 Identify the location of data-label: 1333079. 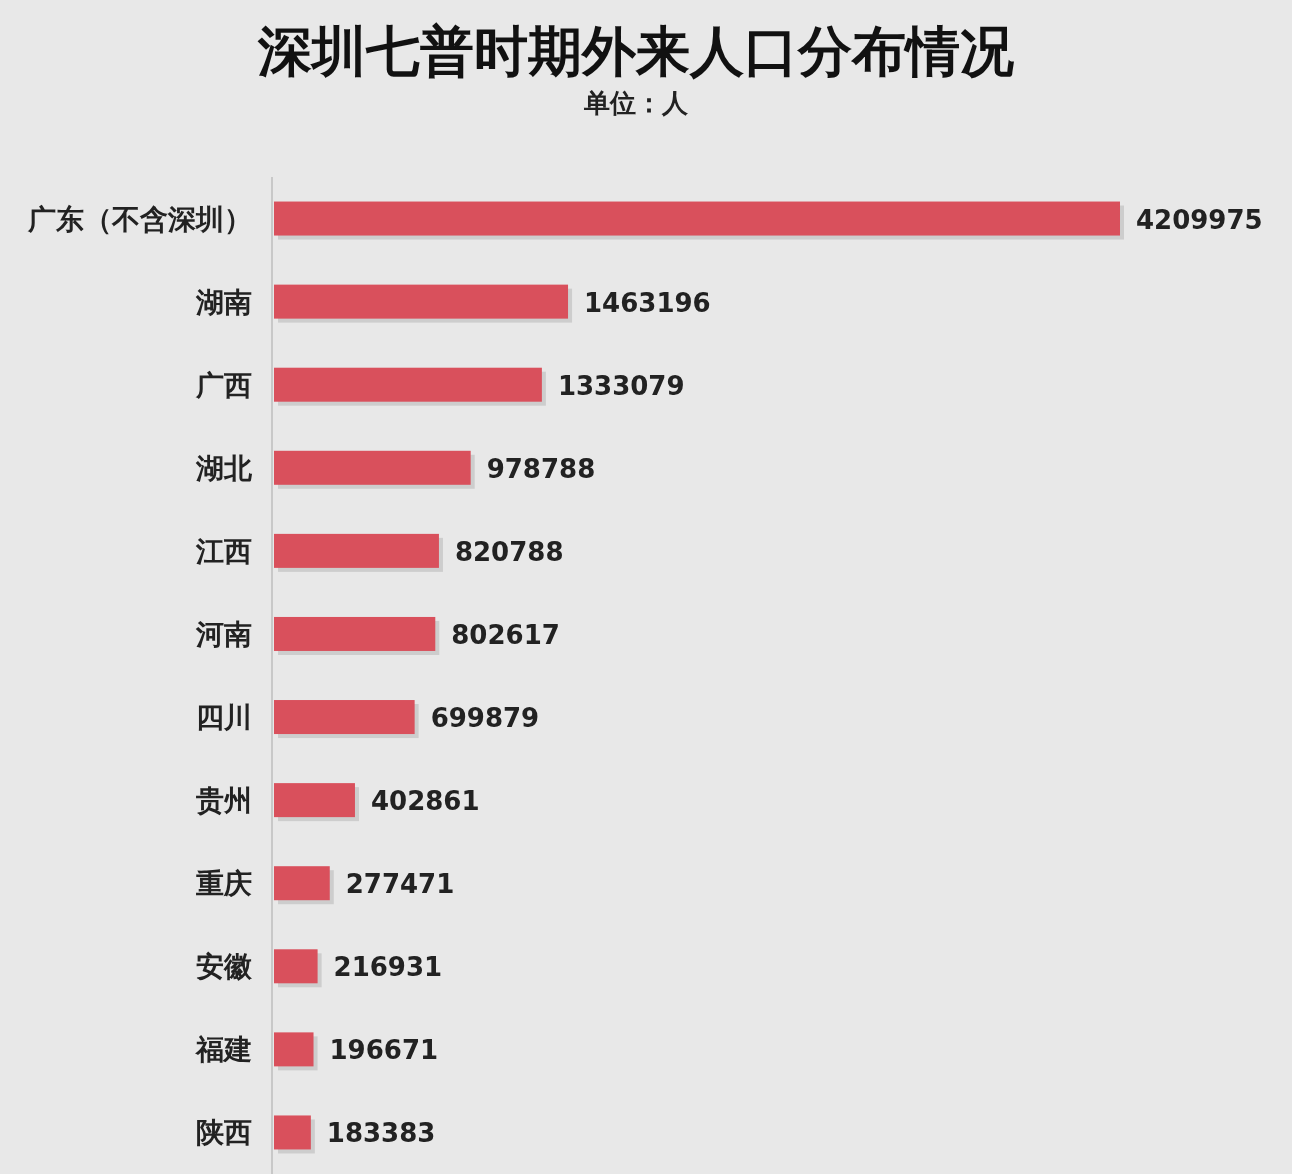
(621, 385).